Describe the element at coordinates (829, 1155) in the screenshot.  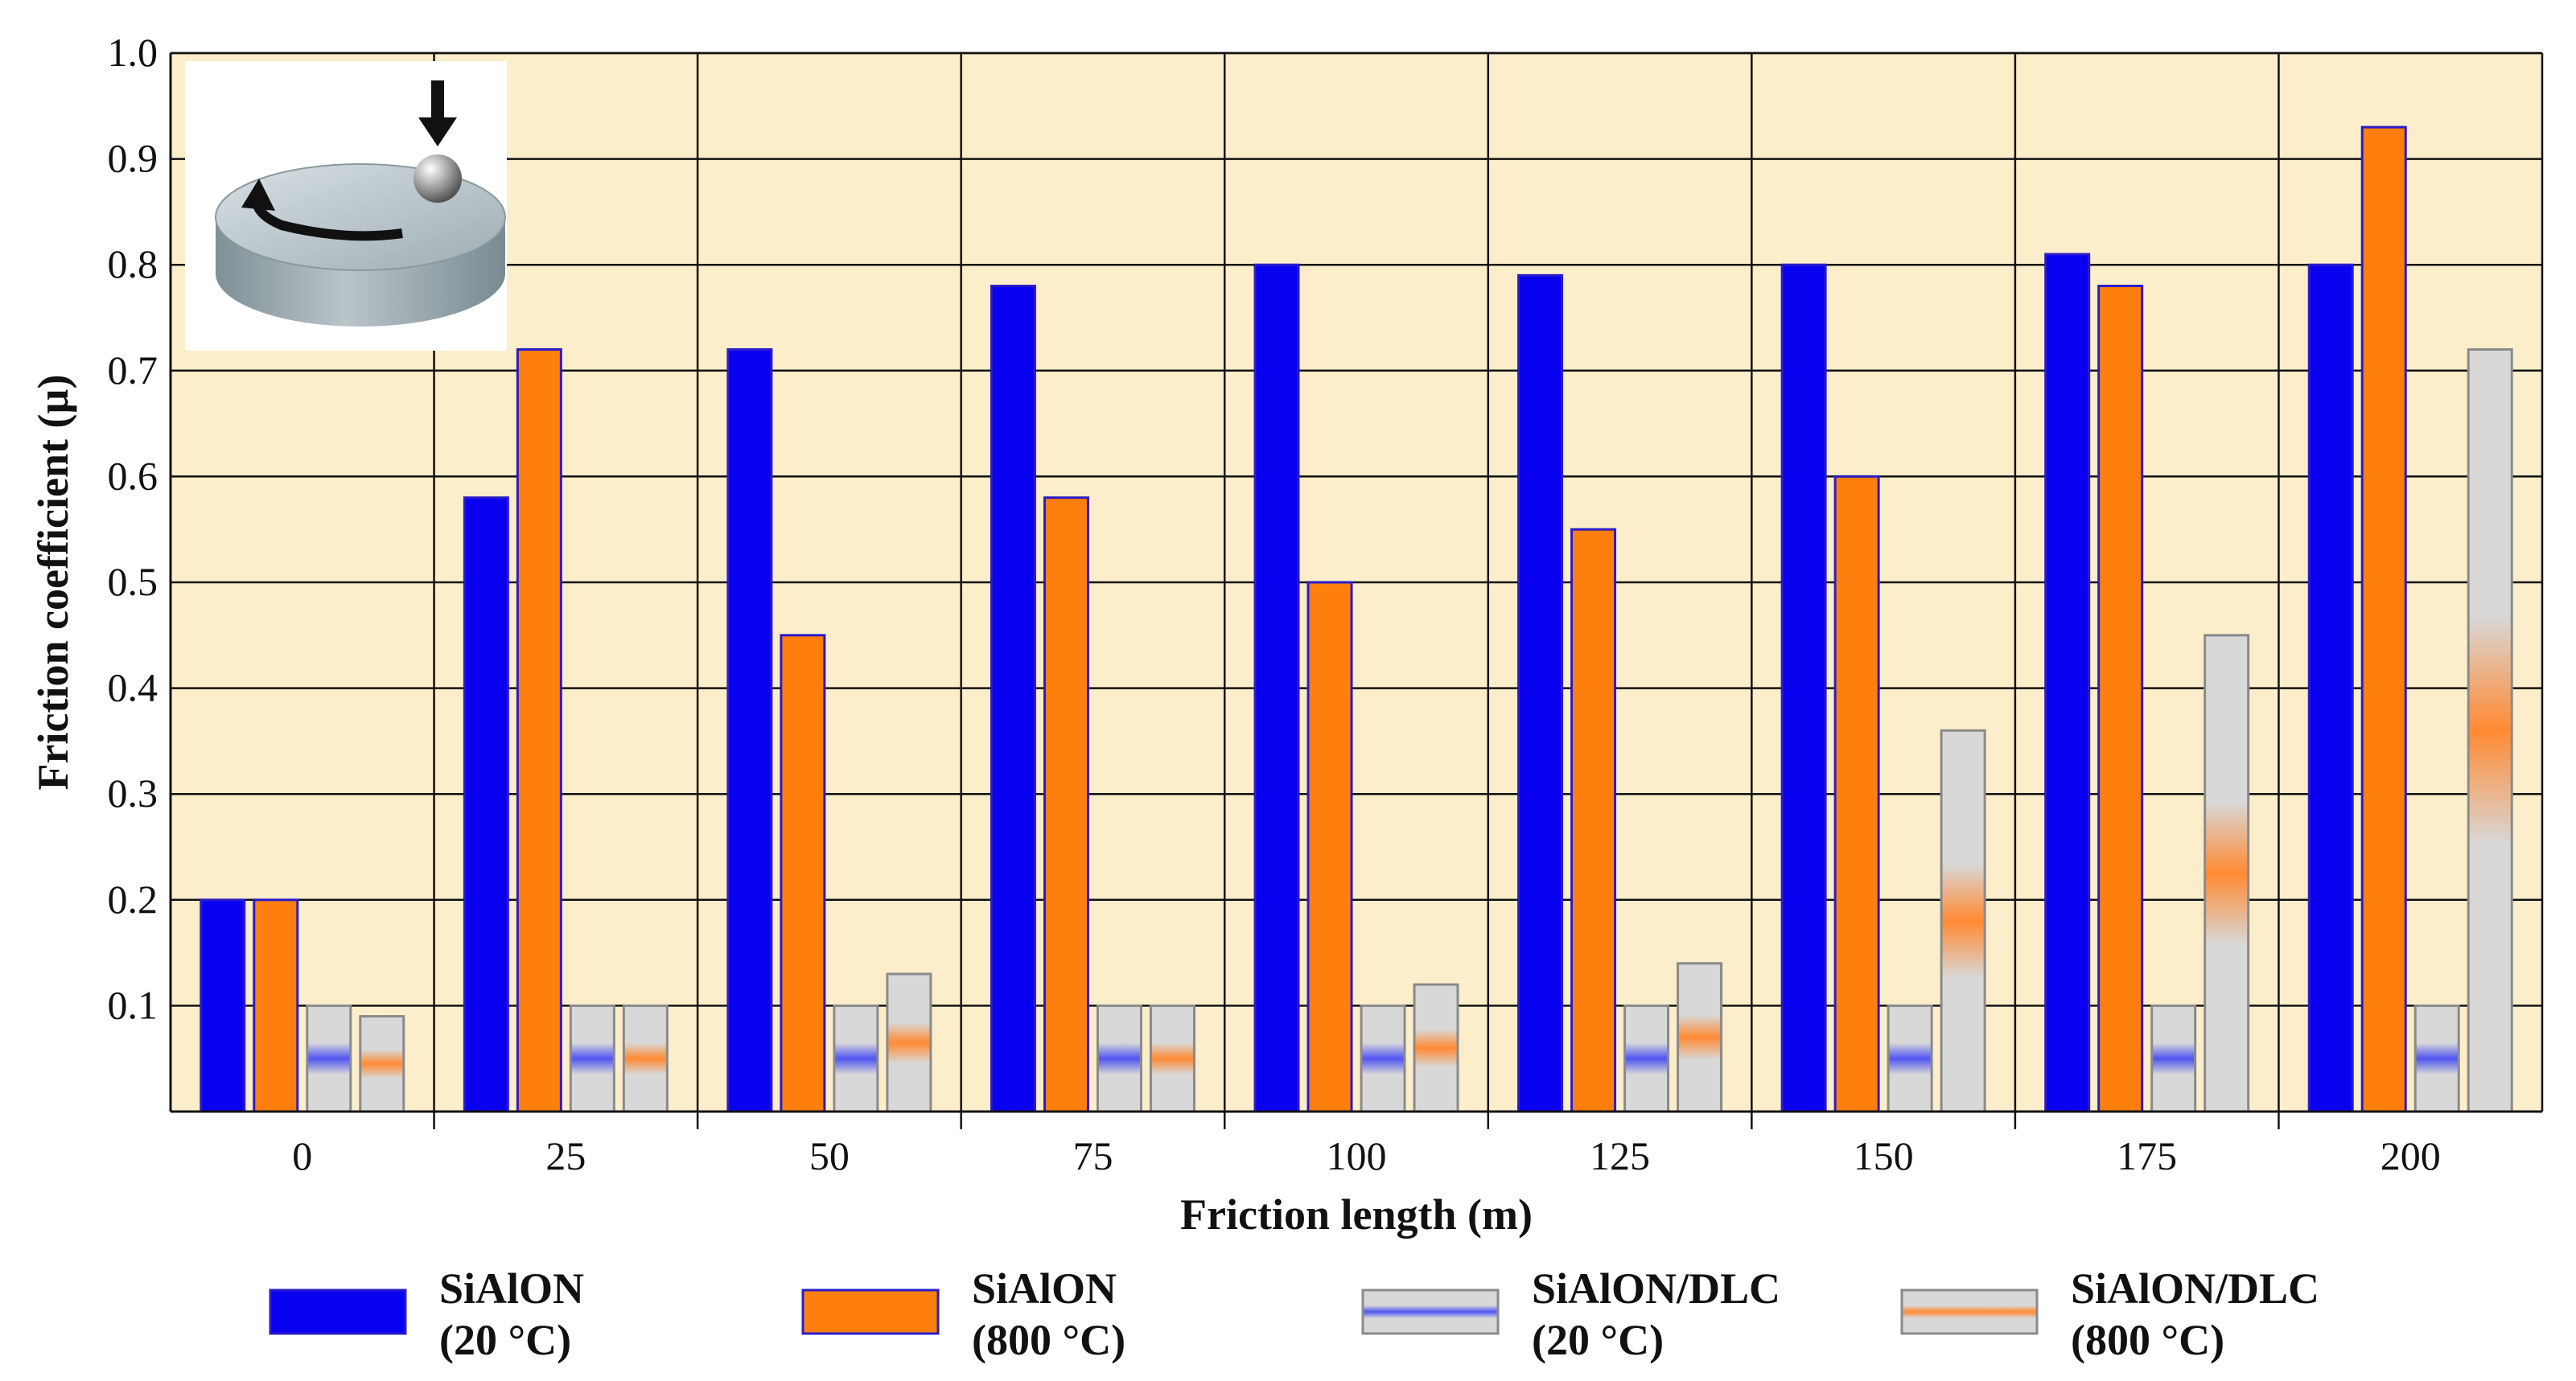
I see `x-tick-label: 50` at that location.